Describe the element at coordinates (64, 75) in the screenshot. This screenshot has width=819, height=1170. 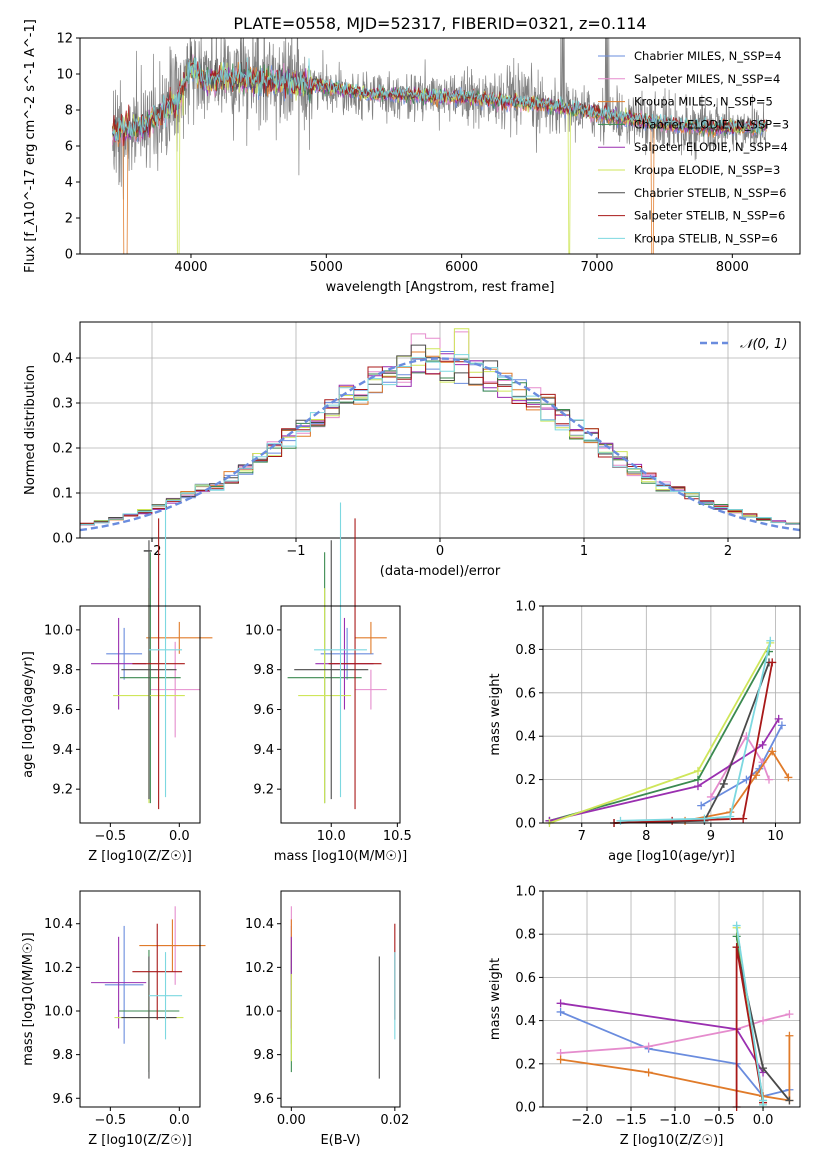
I see `spectrum-ytick-label: 10` at that location.